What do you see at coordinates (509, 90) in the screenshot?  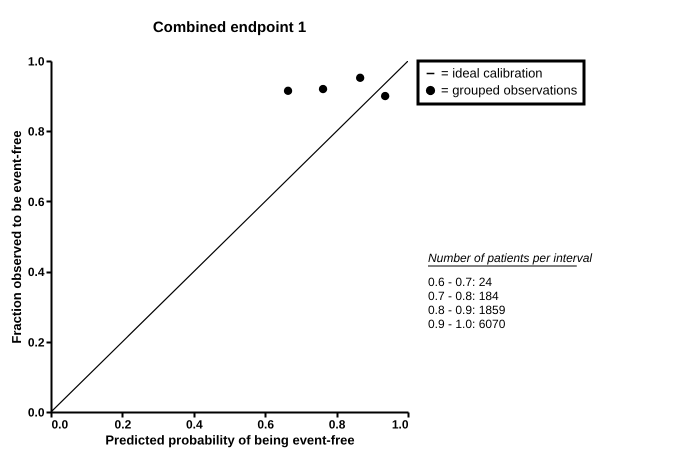 I see `legend-label: = grouped observations` at bounding box center [509, 90].